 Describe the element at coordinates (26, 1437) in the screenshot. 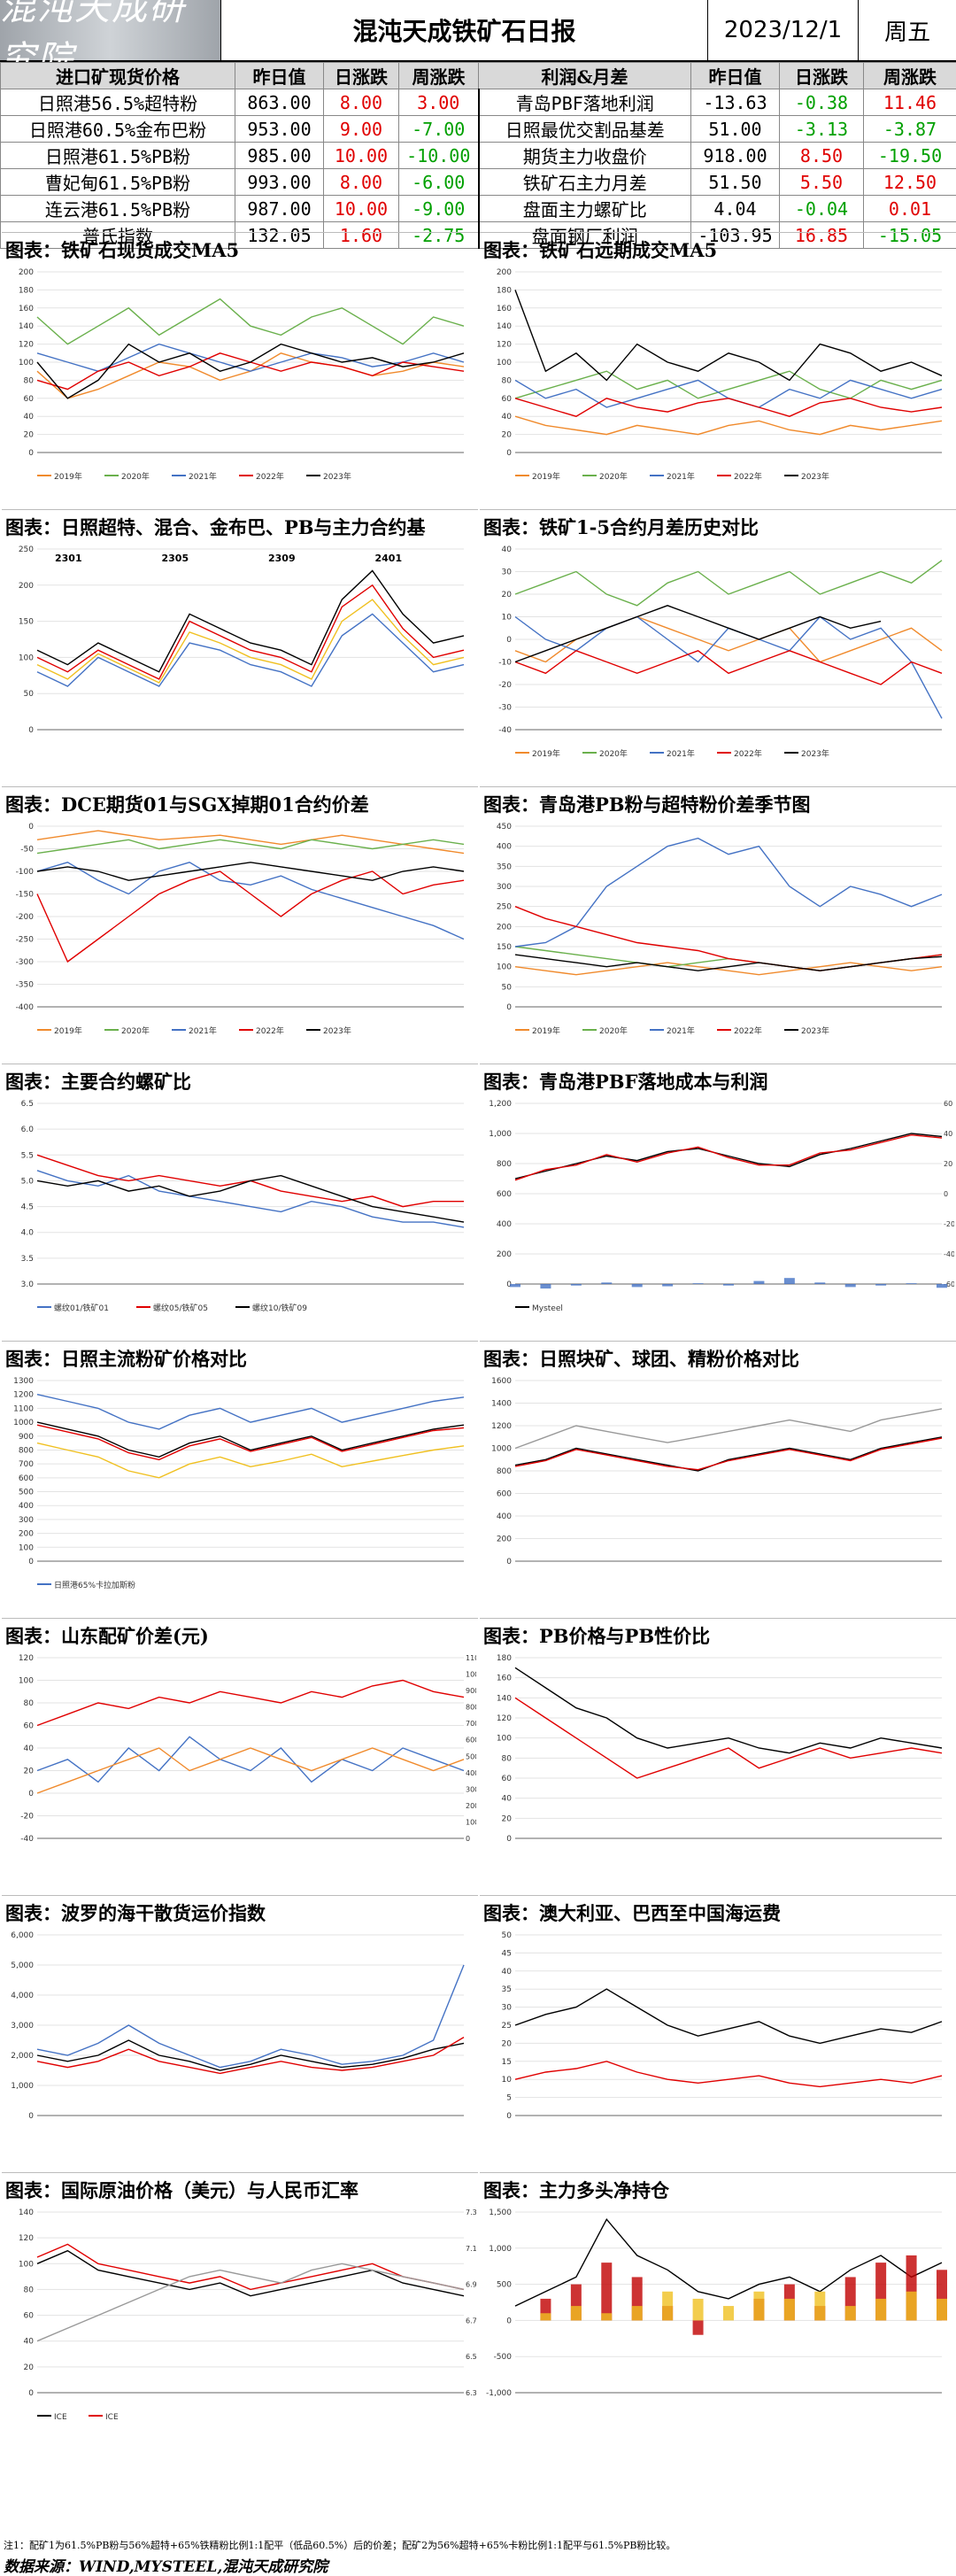

I see `y-tick-label: 900` at that location.